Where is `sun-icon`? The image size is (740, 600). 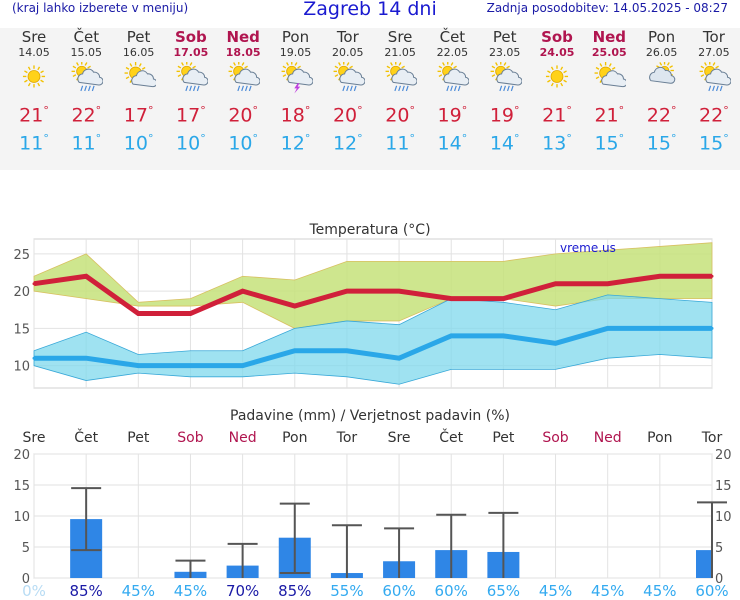
sun-icon is located at coordinates (557, 76).